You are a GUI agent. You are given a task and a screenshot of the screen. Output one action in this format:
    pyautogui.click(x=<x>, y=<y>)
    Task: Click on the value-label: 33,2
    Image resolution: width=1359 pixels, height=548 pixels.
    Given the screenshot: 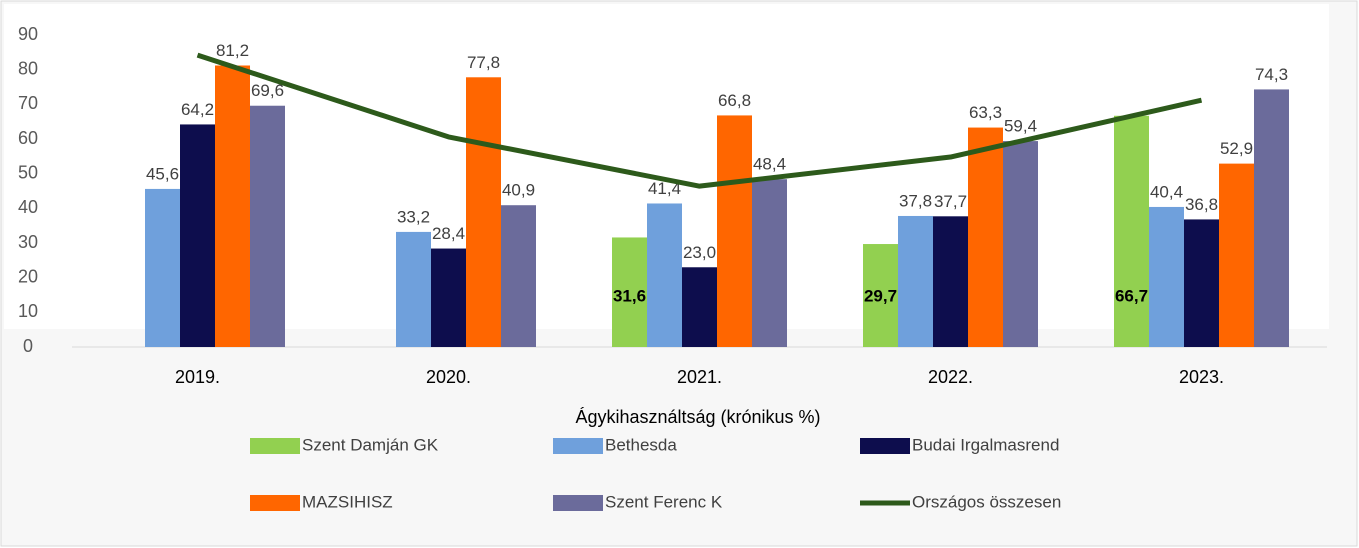 What is the action you would take?
    pyautogui.click(x=413, y=216)
    